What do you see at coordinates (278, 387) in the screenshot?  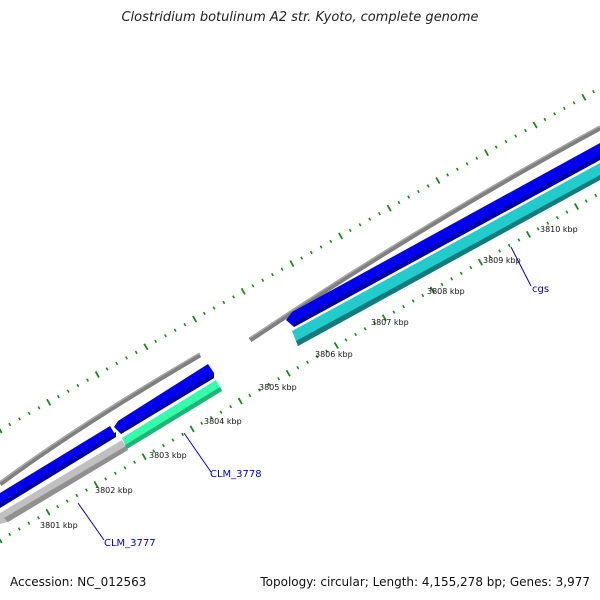 I see `ruler-label: 3805 kbp` at bounding box center [278, 387].